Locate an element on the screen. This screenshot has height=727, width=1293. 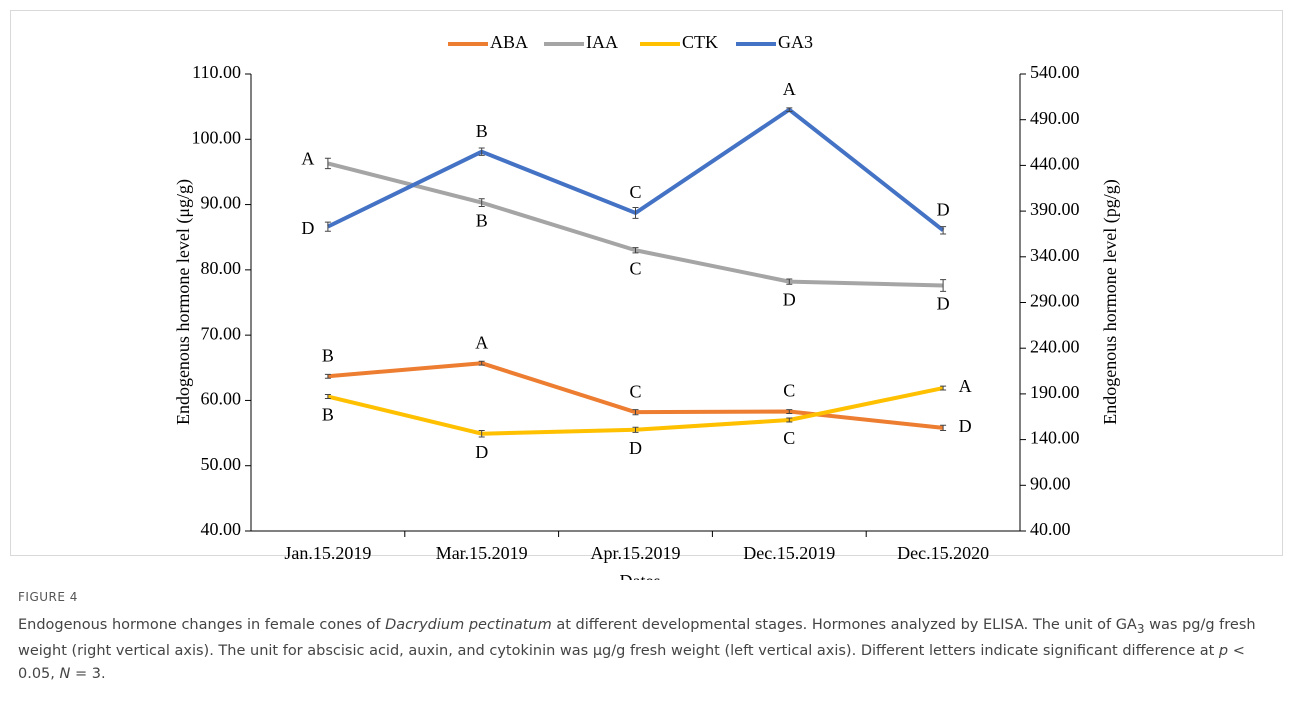
y-tick-label: 110.00 is located at coordinates (216, 72).